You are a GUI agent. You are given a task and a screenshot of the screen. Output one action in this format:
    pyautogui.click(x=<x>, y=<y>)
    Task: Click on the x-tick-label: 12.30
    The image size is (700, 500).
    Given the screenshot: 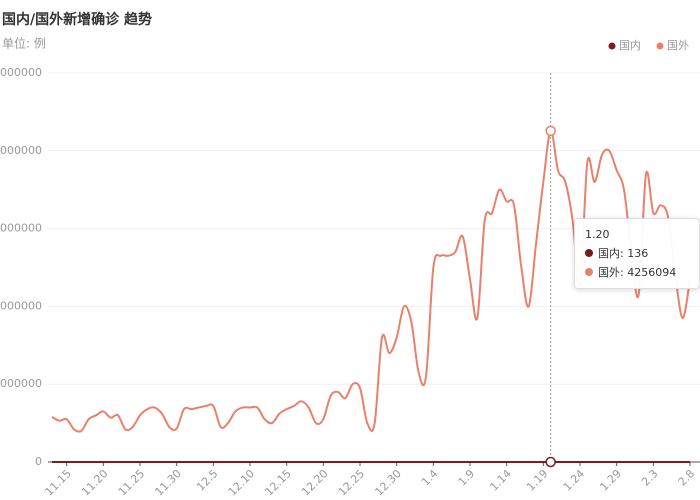 What is the action you would take?
    pyautogui.click(x=387, y=482)
    